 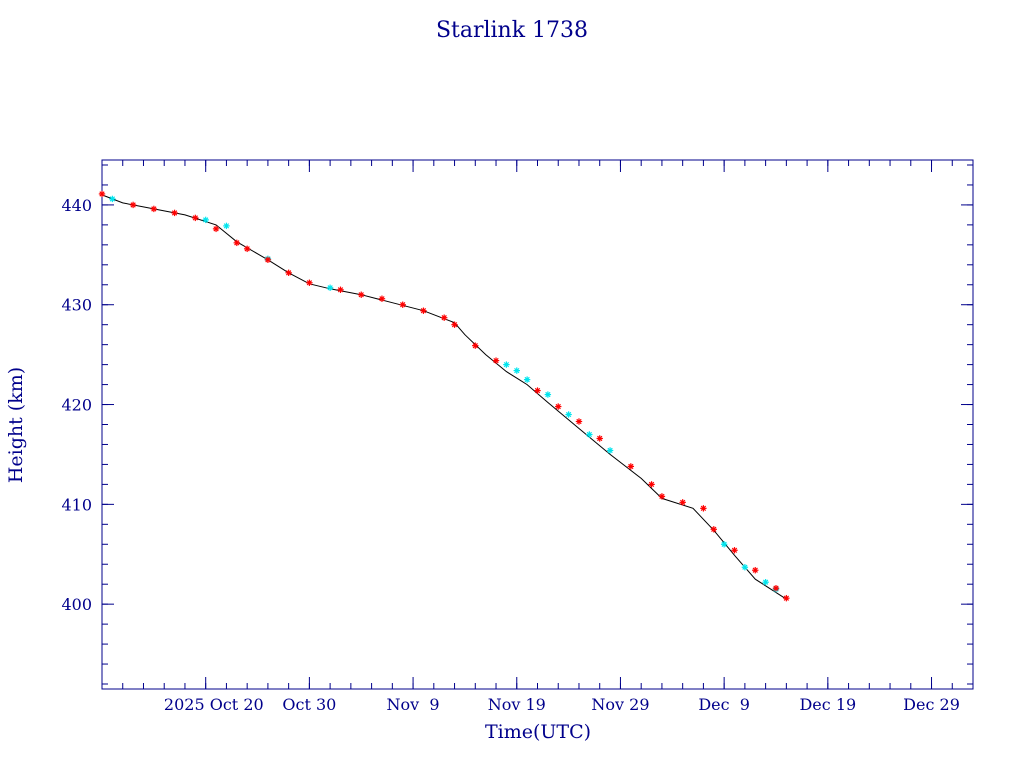 I want to click on x-tick-label: Nov 9, so click(x=413, y=704).